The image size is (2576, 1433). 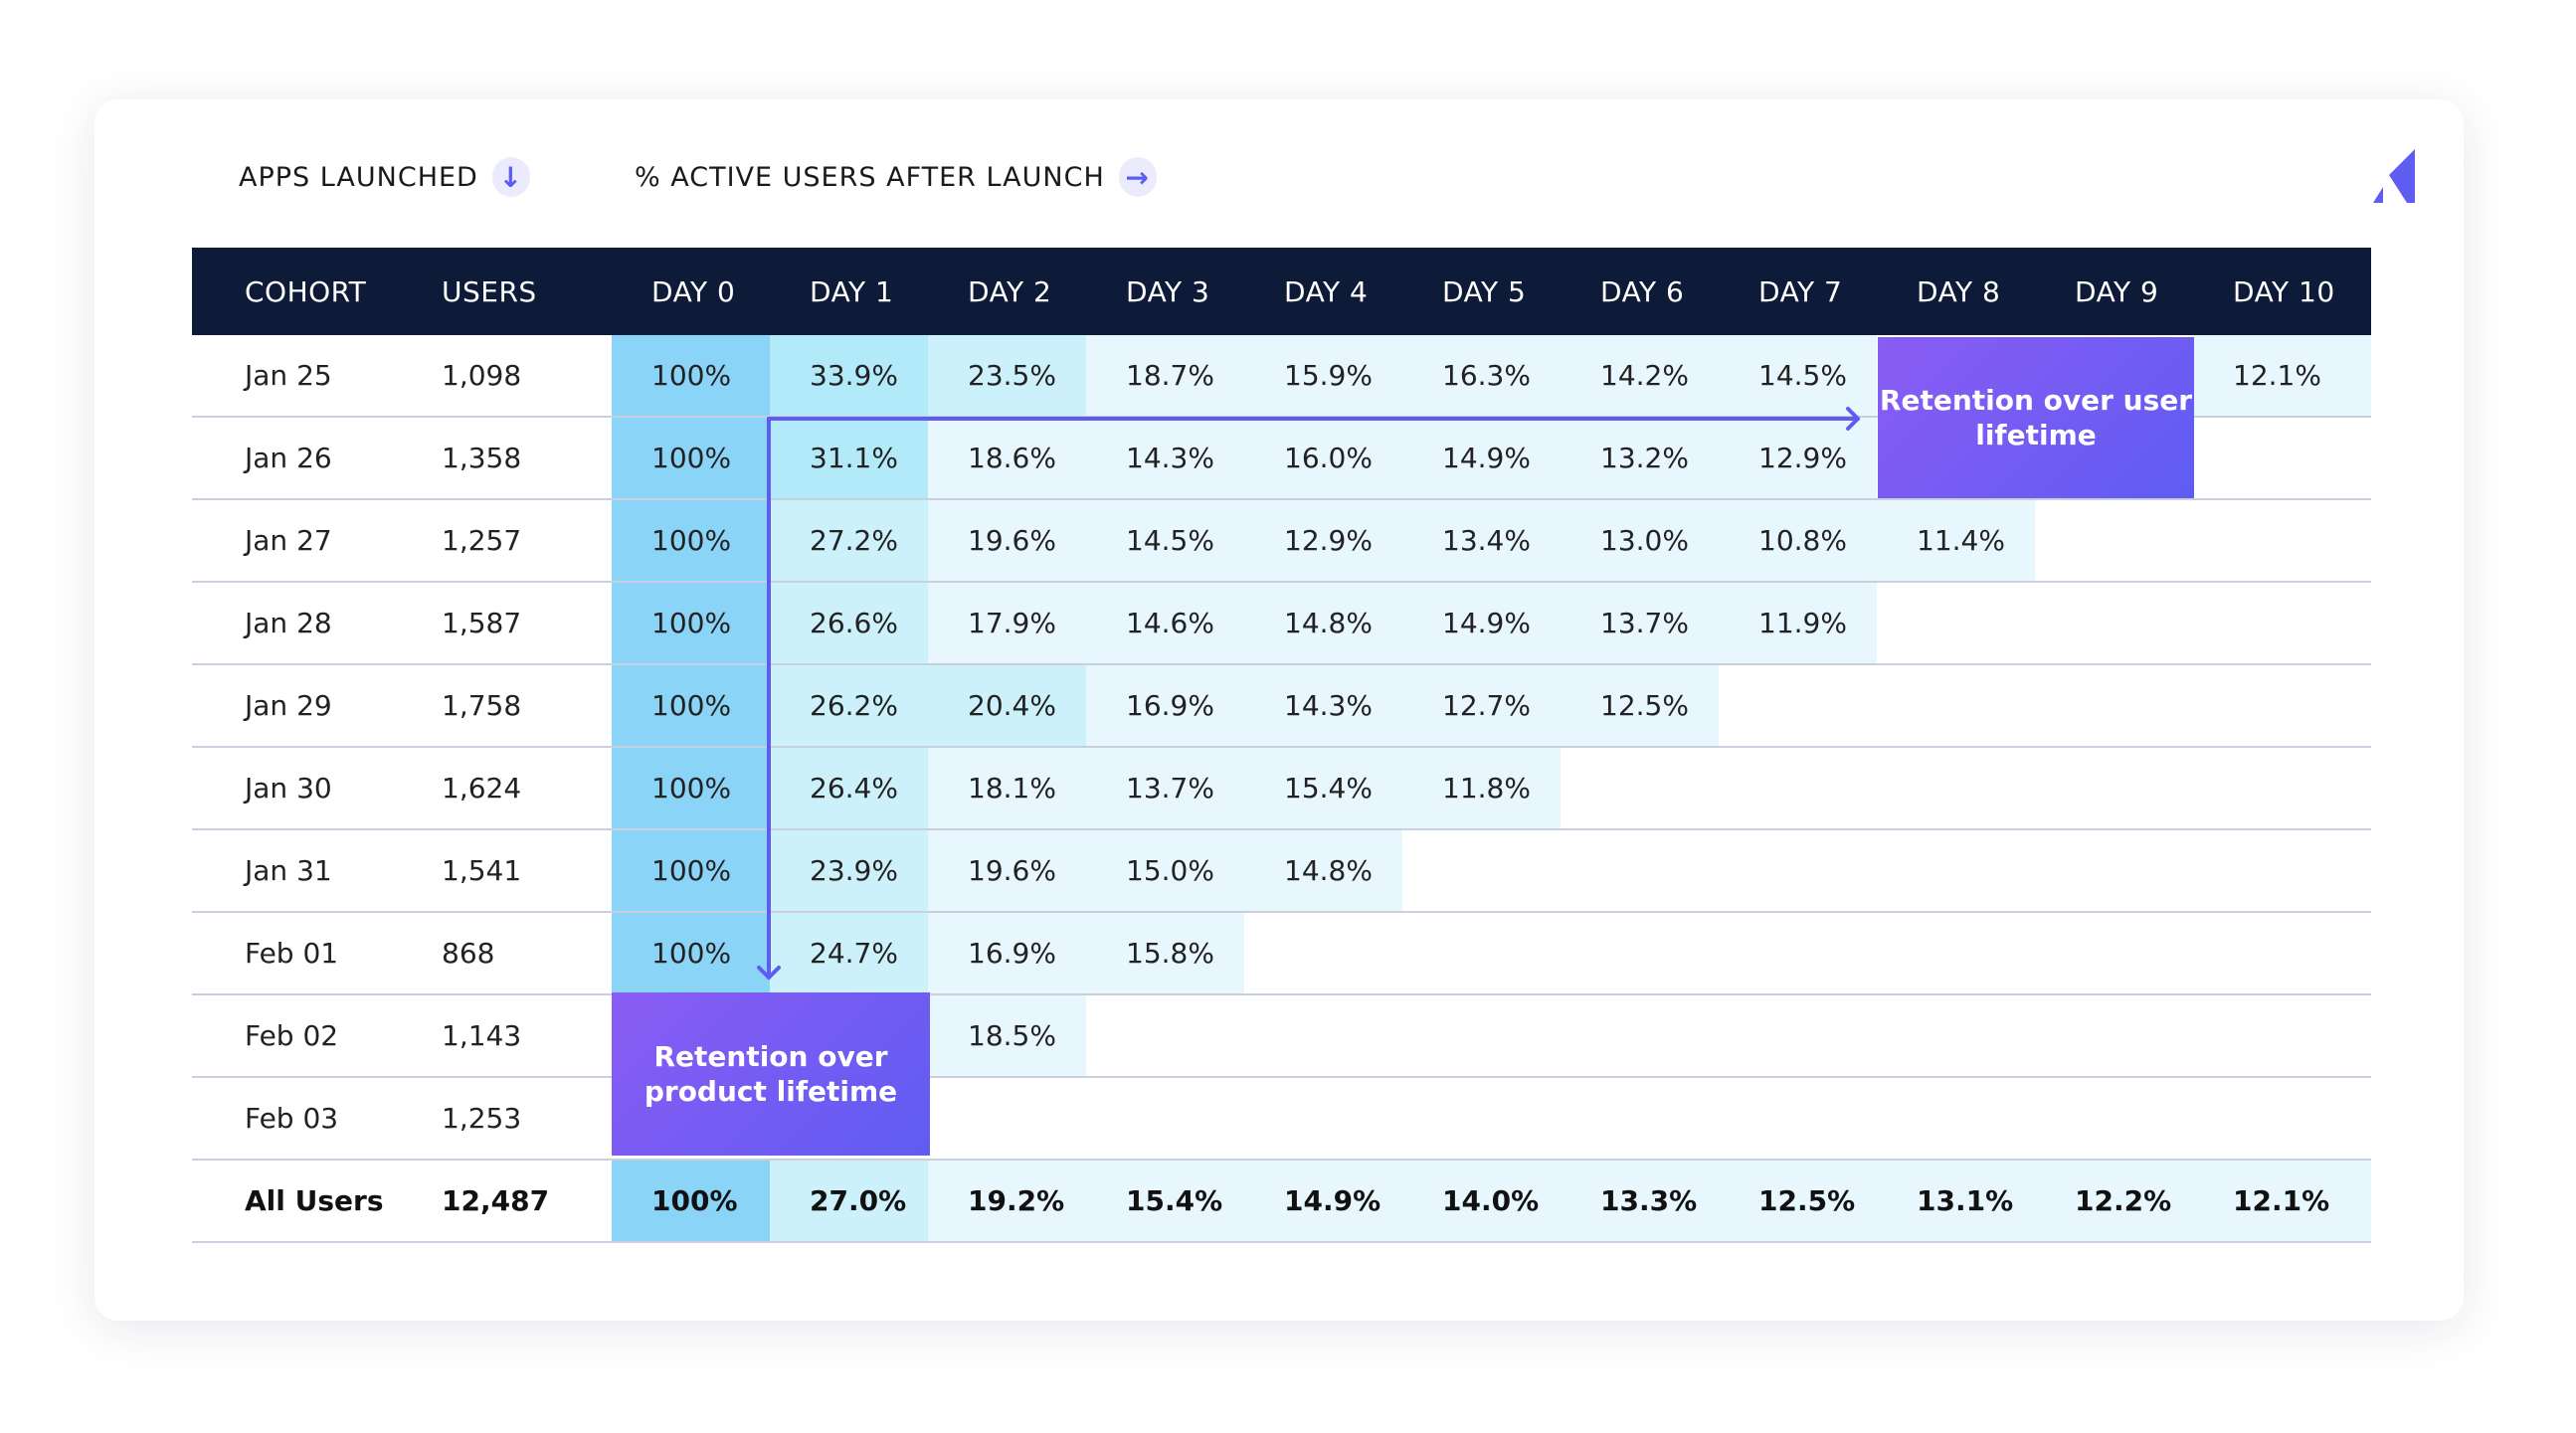 I want to click on brand-logo-icon, so click(x=2394, y=176).